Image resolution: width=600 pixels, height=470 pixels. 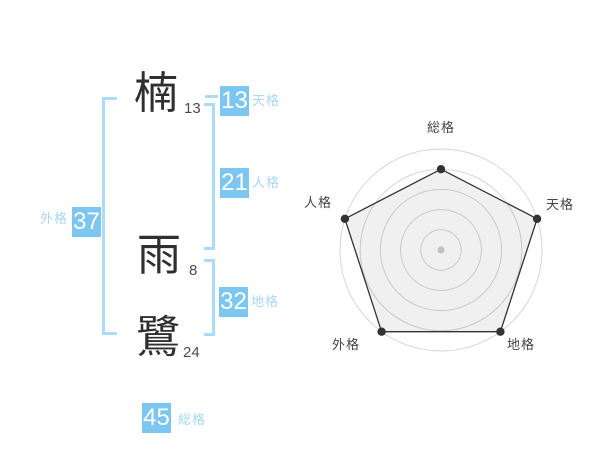 I want to click on given-name-char-1: 雨, so click(x=159, y=255).